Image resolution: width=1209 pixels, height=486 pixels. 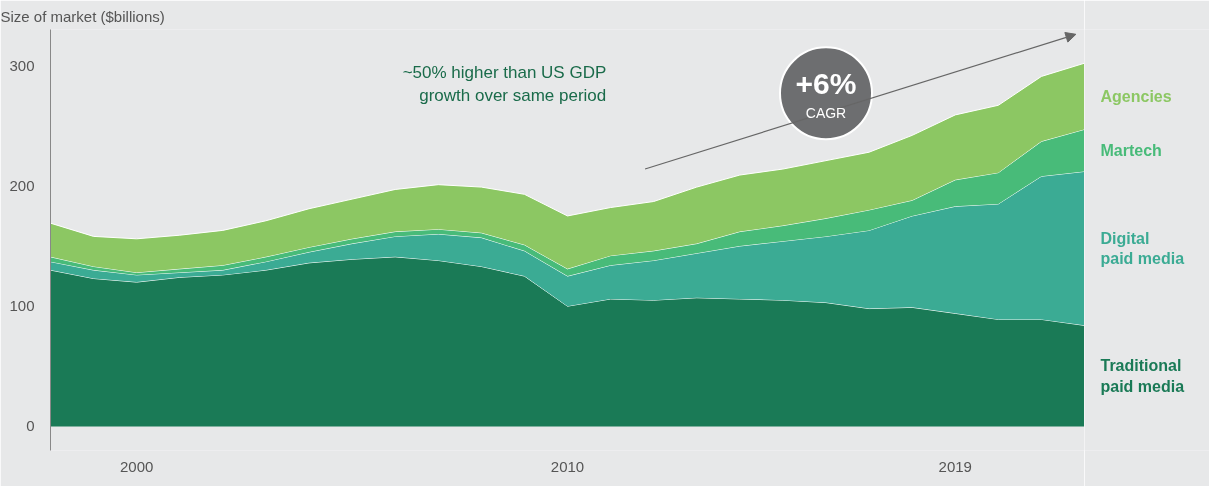 What do you see at coordinates (22, 65) in the screenshot?
I see `y-tick-label: 300` at bounding box center [22, 65].